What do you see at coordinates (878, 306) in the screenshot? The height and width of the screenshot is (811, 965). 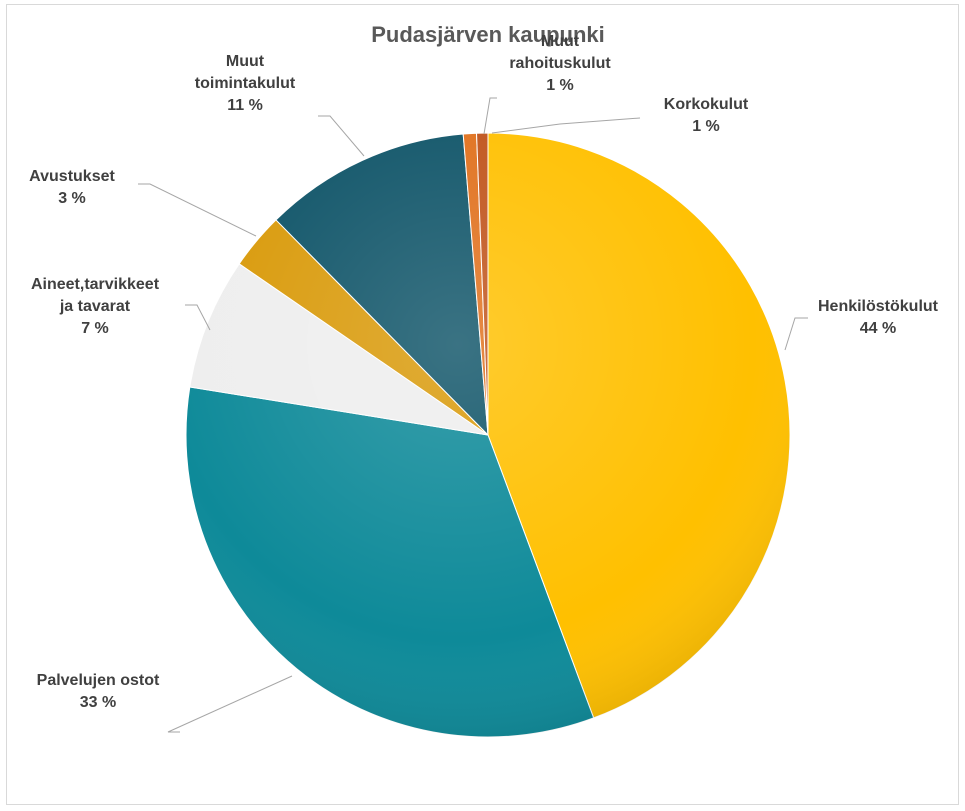 I see `data-label-category: Henkilöstökulut` at bounding box center [878, 306].